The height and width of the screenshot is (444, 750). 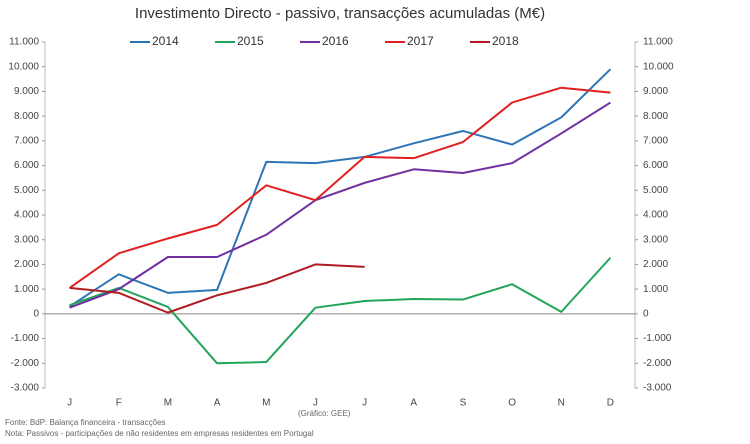 I want to click on y-tick-label: 3.000, so click(x=26, y=239).